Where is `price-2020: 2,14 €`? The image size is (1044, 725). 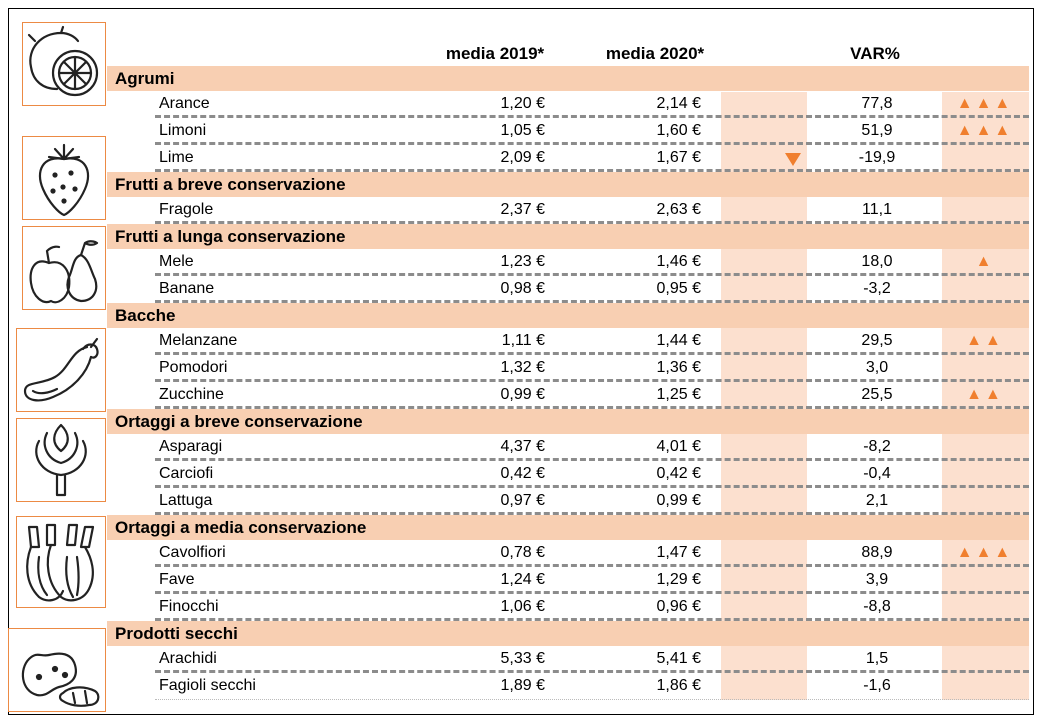 price-2020: 2,14 € is located at coordinates (678, 103).